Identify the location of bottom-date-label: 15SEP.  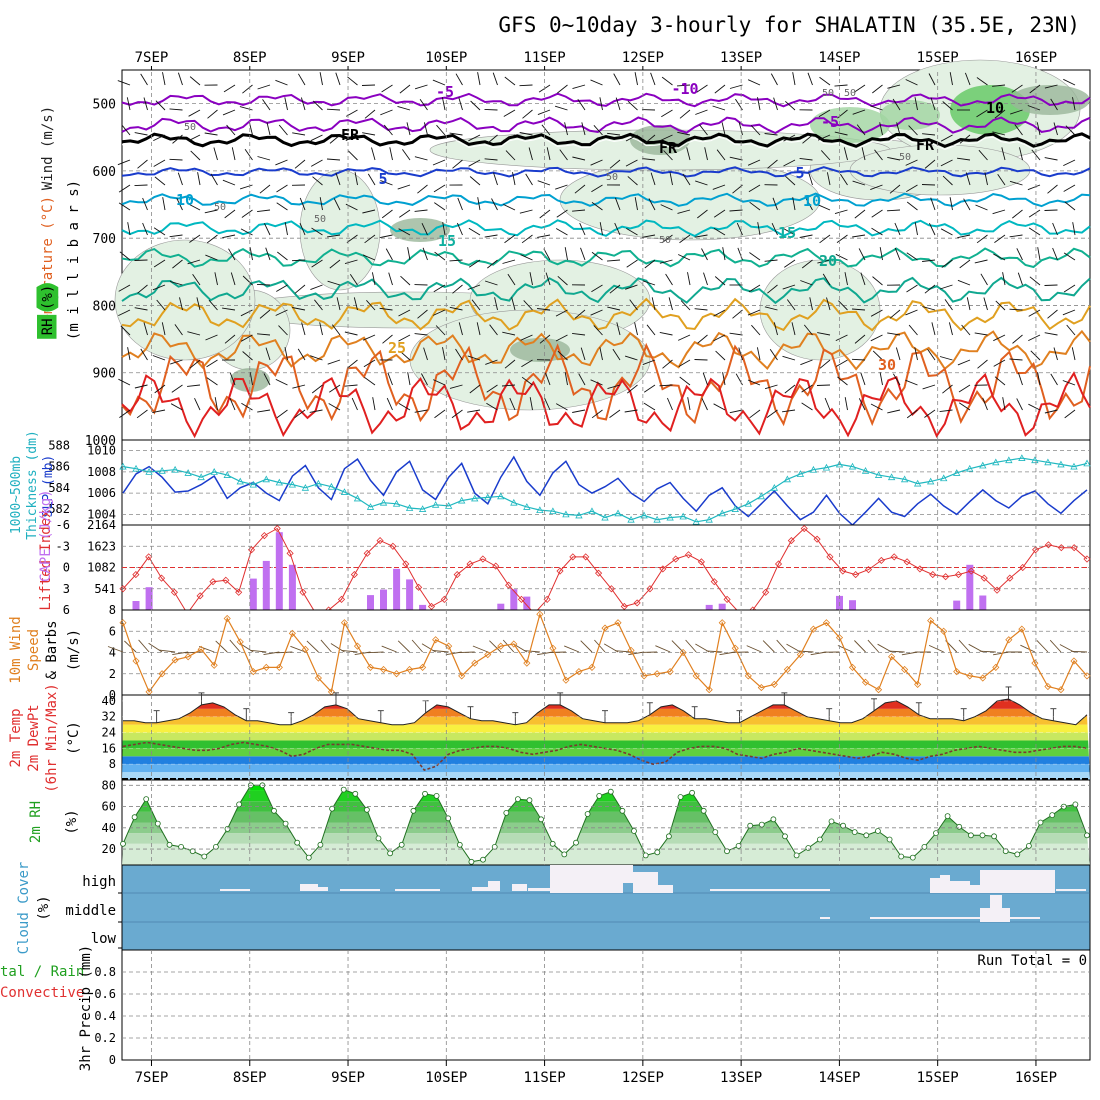
(938, 1078).